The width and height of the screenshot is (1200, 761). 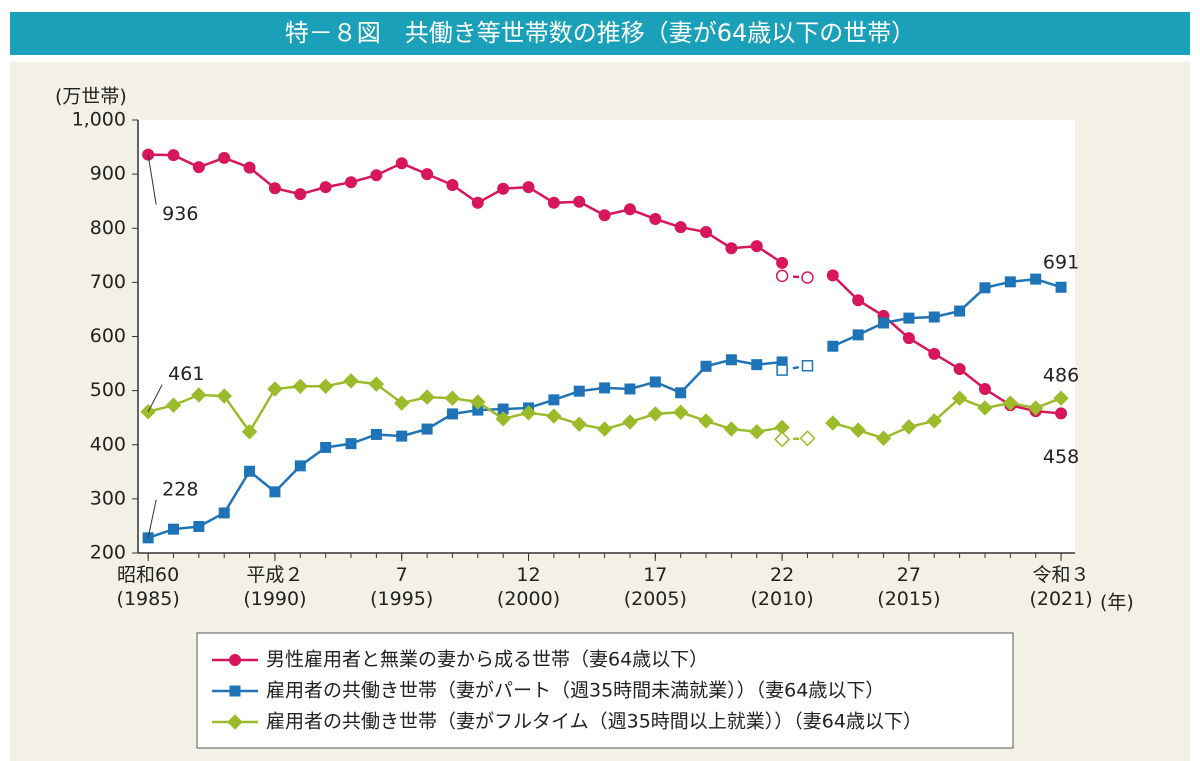 I want to click on y-tick-label: 200, so click(x=108, y=553).